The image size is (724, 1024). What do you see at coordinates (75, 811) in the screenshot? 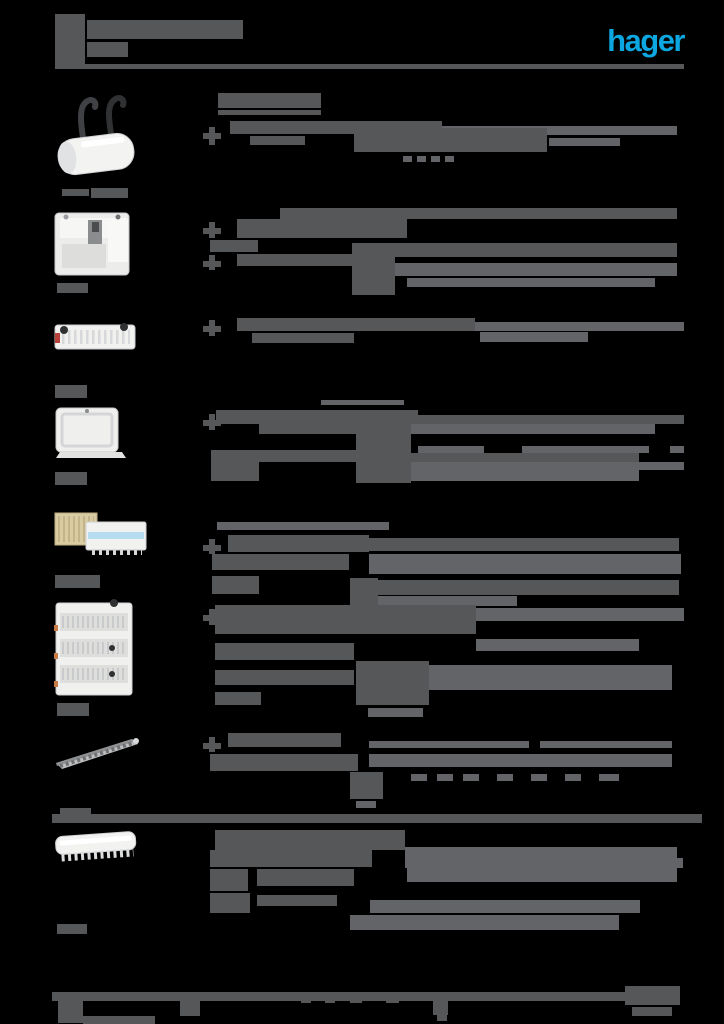
I see `divider-rule` at bounding box center [75, 811].